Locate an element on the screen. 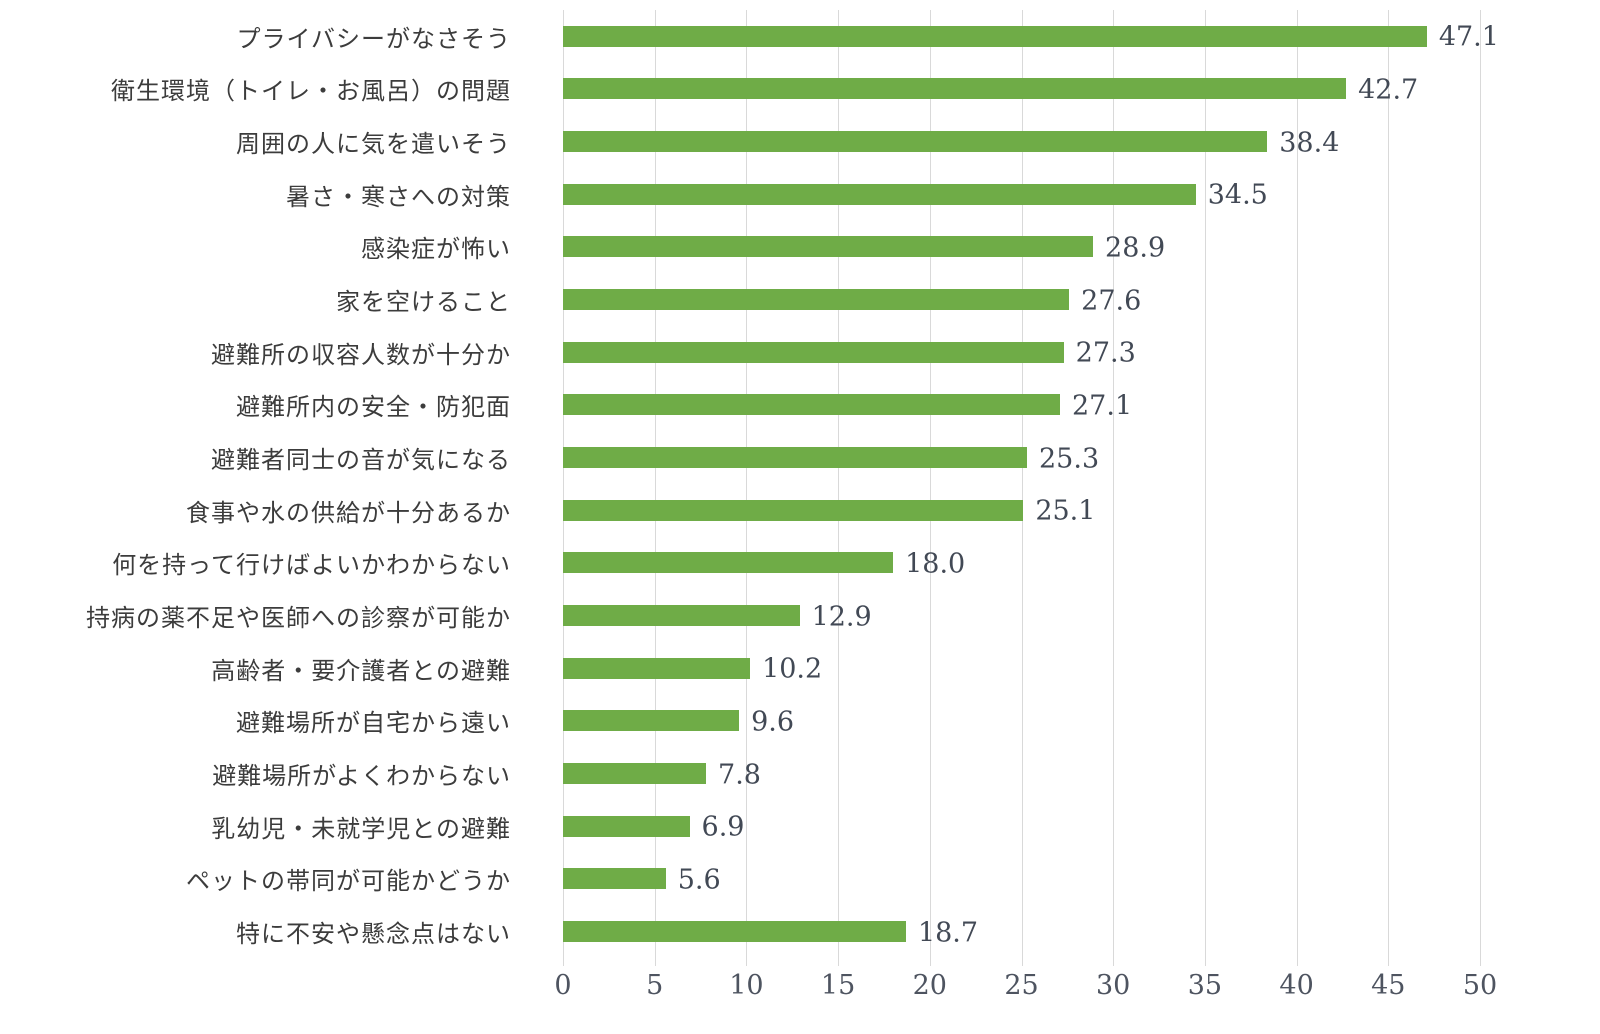 This screenshot has height=1034, width=1600. x-tick-label: 15 is located at coordinates (838, 985).